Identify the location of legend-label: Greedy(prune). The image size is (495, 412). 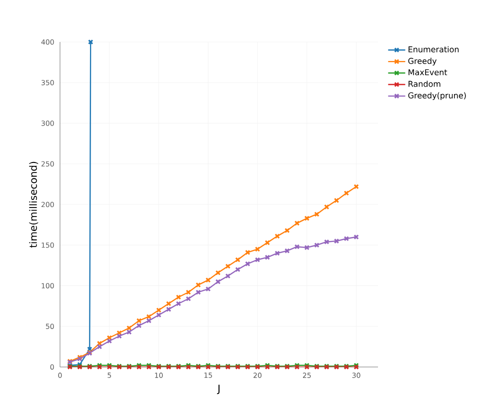
(437, 96).